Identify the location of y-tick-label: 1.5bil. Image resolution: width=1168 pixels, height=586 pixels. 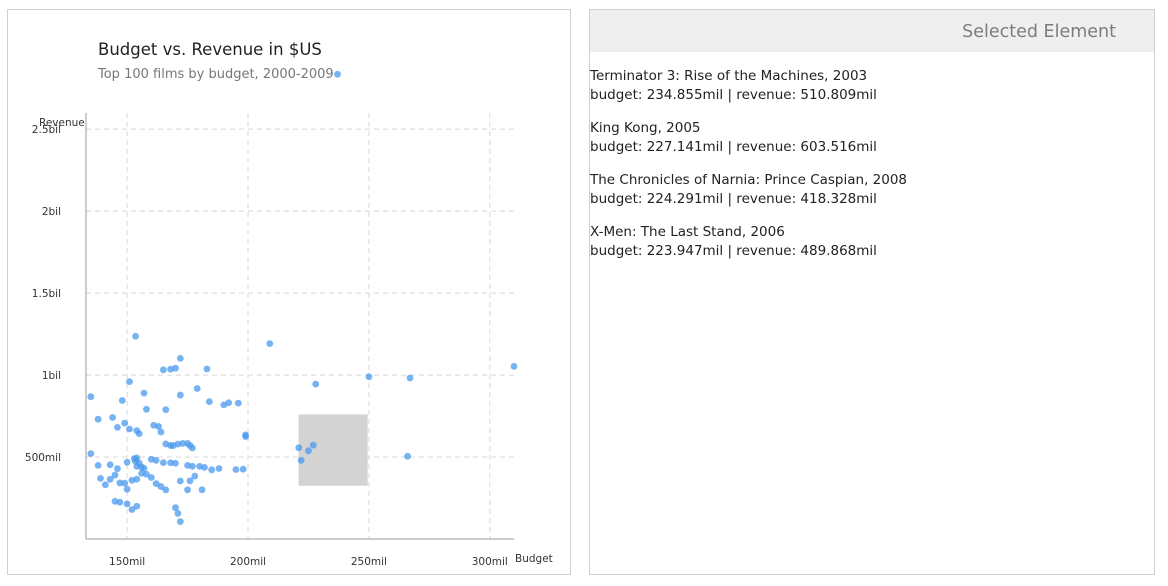
(46, 294).